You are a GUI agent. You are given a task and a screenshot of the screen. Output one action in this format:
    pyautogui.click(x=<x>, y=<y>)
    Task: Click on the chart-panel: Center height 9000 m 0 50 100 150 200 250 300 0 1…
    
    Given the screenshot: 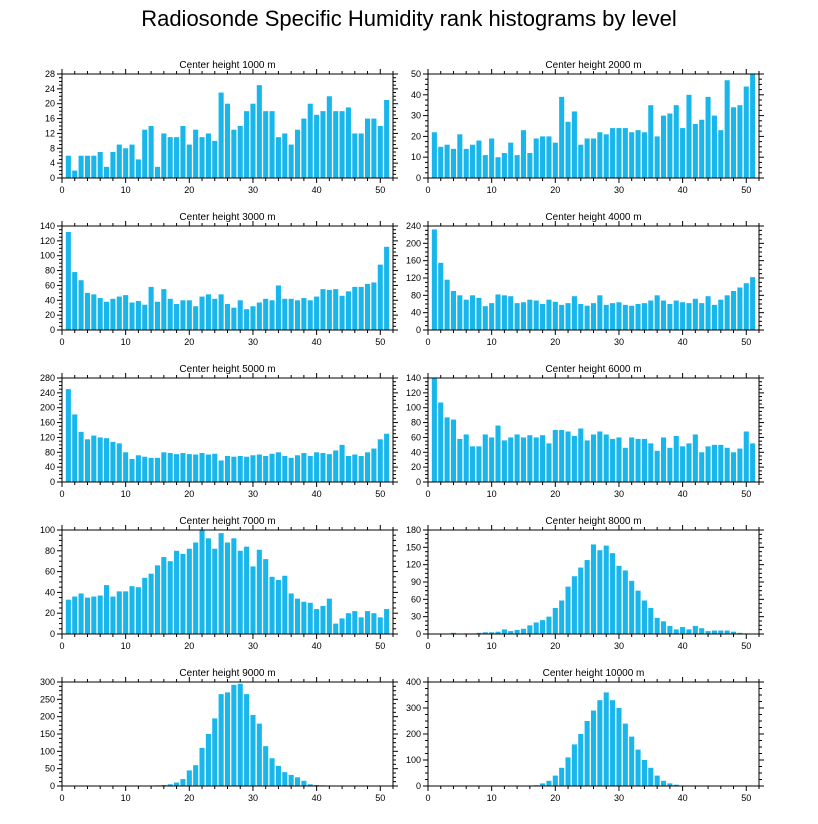 What is the action you would take?
    pyautogui.click(x=219, y=735)
    